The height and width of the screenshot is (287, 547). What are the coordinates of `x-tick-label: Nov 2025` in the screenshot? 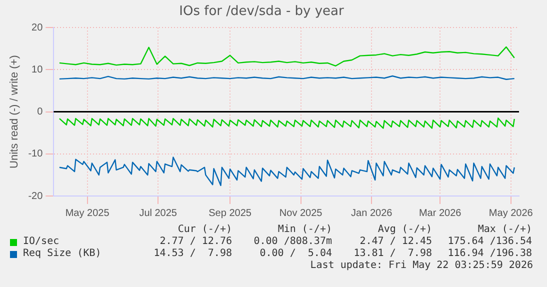 It's located at (301, 213).